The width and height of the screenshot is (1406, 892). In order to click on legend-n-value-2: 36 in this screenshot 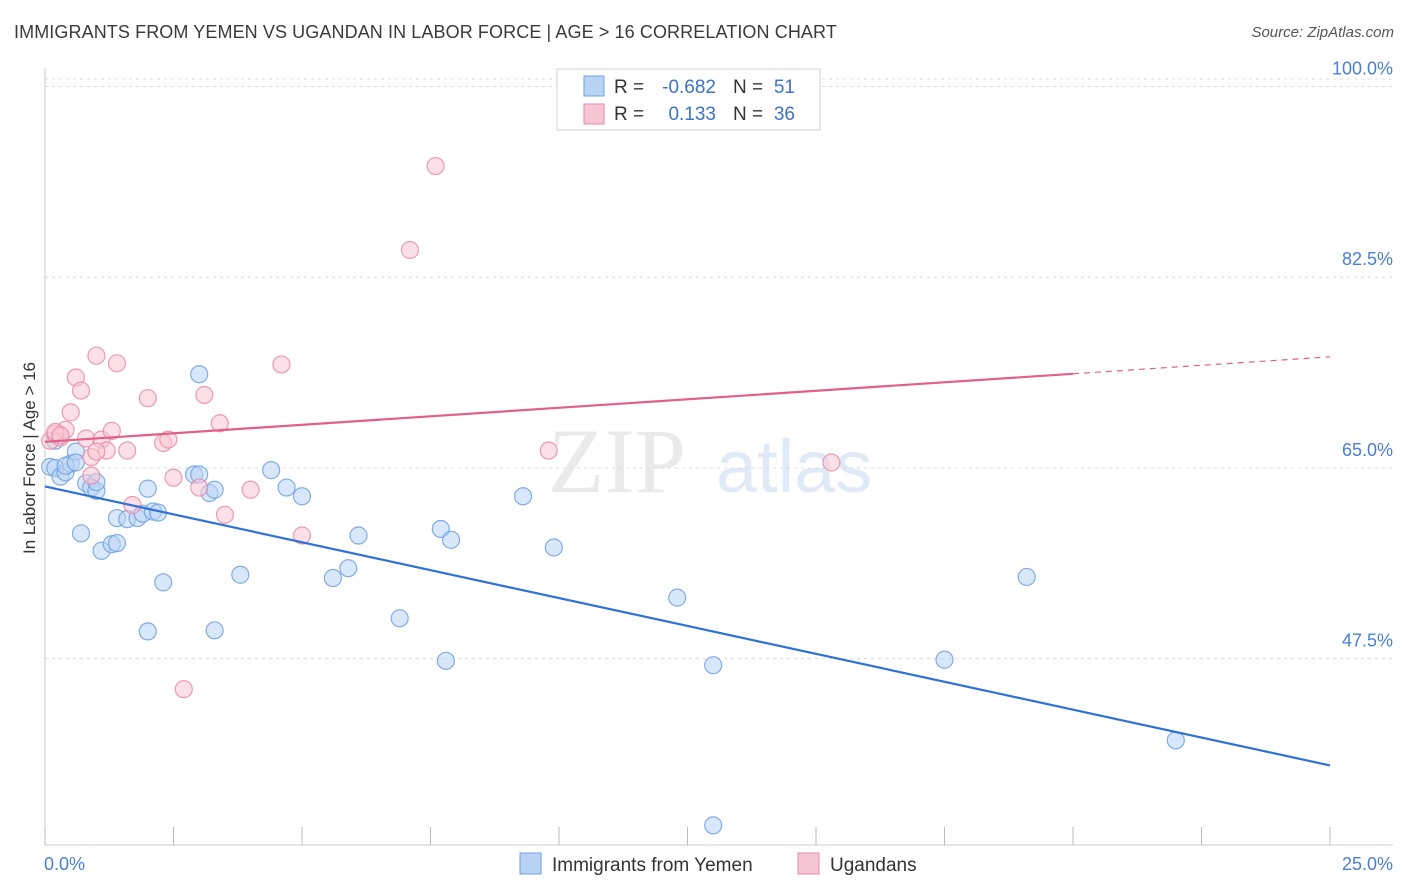, I will do `click(784, 114)`.